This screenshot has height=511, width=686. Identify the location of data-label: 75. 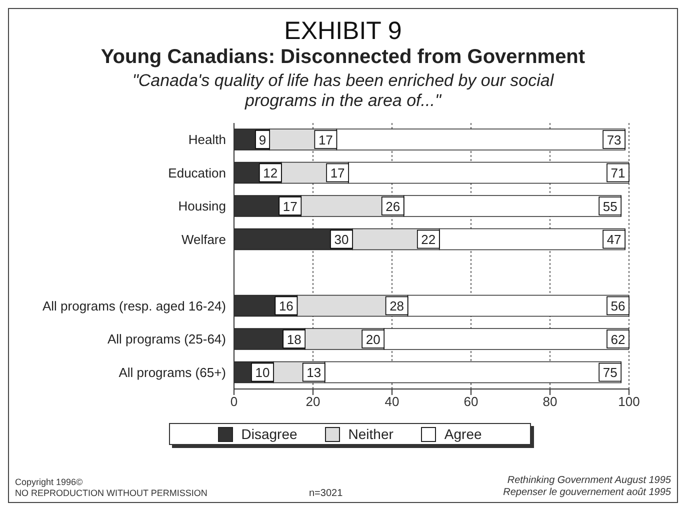
(610, 372).